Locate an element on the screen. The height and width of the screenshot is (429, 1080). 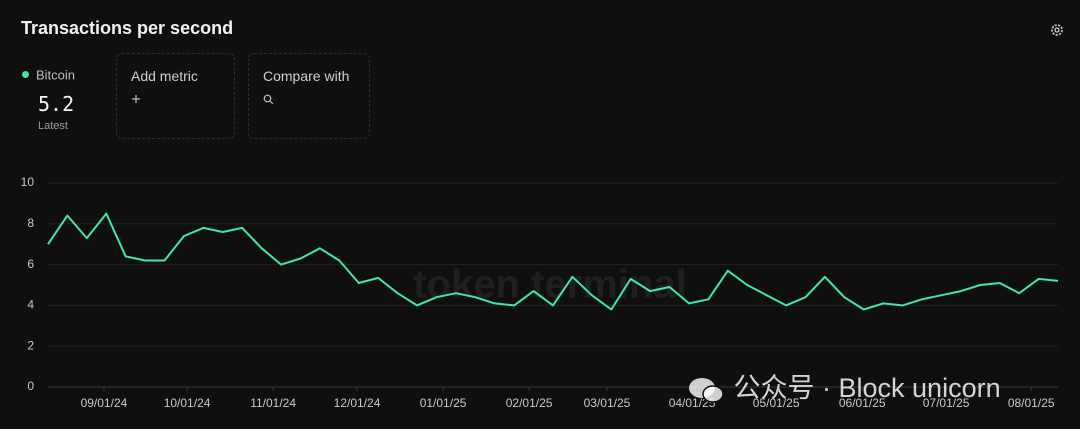
legend-label: Bitcoin is located at coordinates (56, 75).